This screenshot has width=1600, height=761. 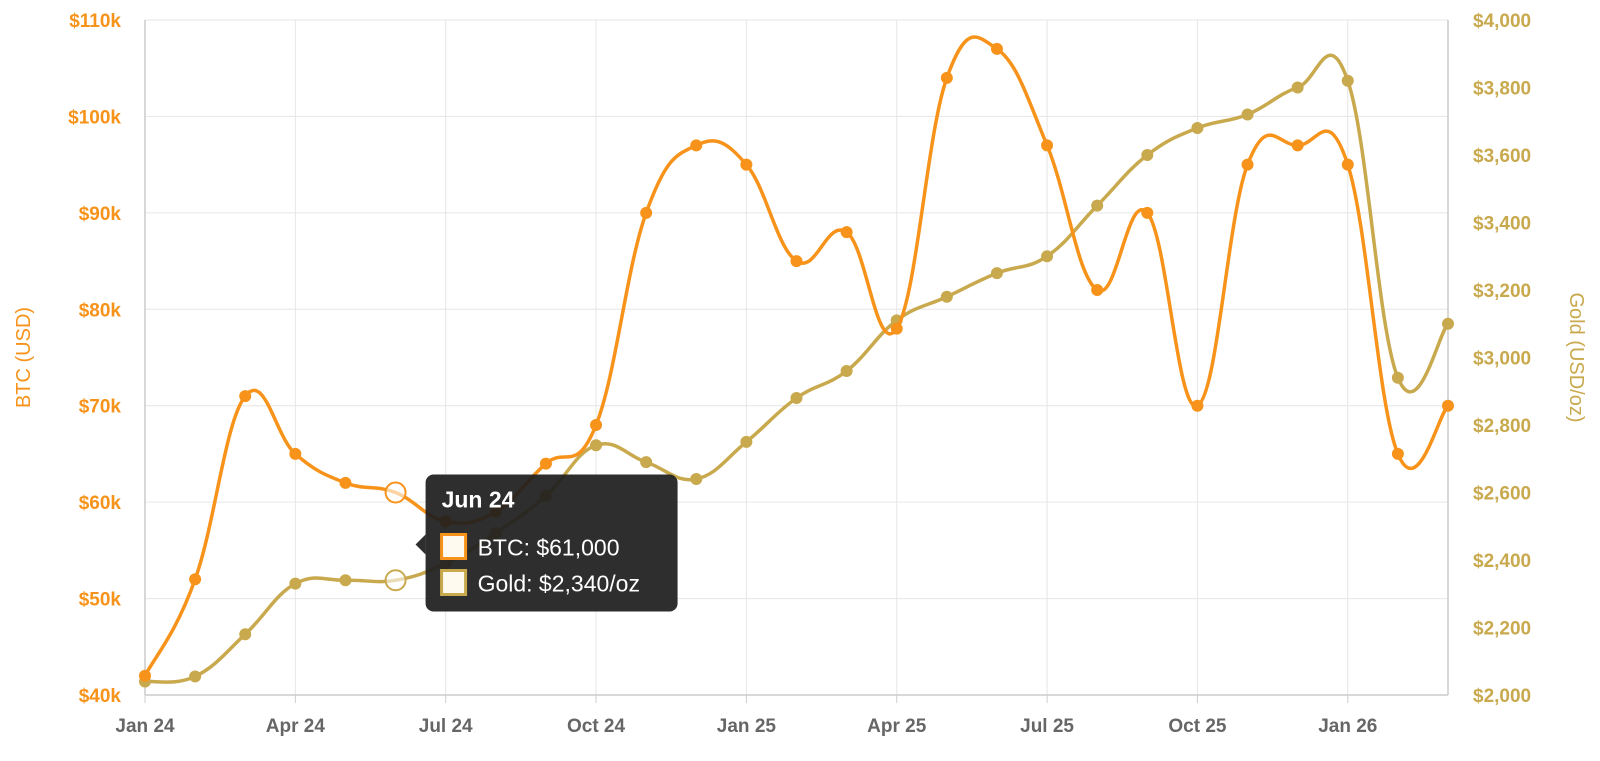 I want to click on x-tick-label: Jan 26, so click(x=1347, y=726).